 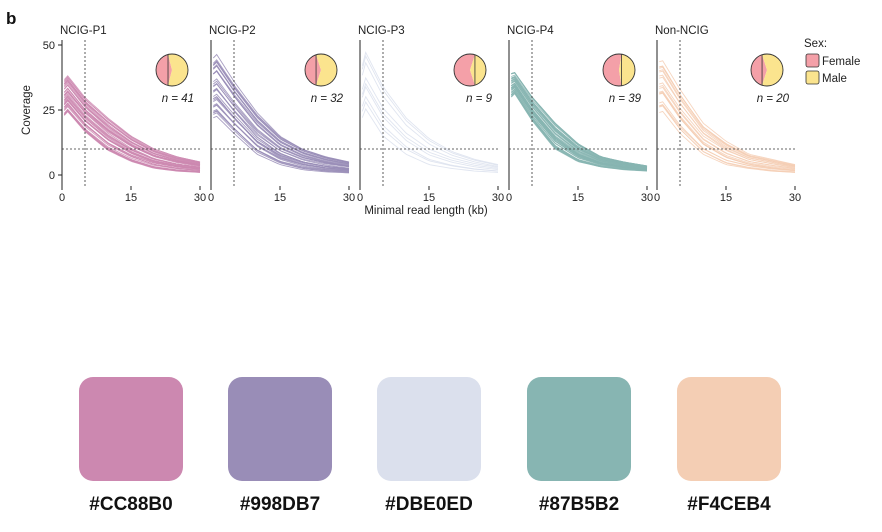 What do you see at coordinates (178, 99) in the screenshot?
I see `n-label: n = 41` at bounding box center [178, 99].